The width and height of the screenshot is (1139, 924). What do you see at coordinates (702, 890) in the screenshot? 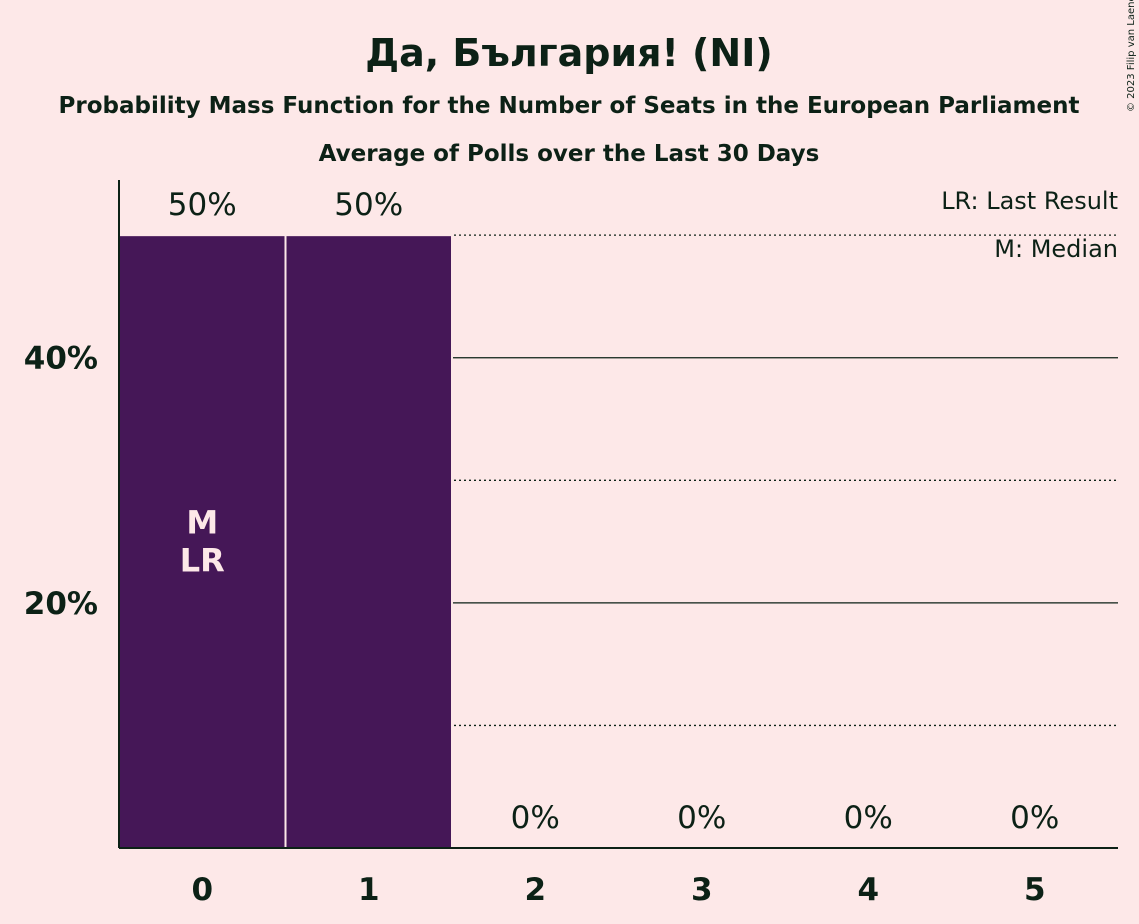
I see `x-tick-label: 3` at bounding box center [702, 890].